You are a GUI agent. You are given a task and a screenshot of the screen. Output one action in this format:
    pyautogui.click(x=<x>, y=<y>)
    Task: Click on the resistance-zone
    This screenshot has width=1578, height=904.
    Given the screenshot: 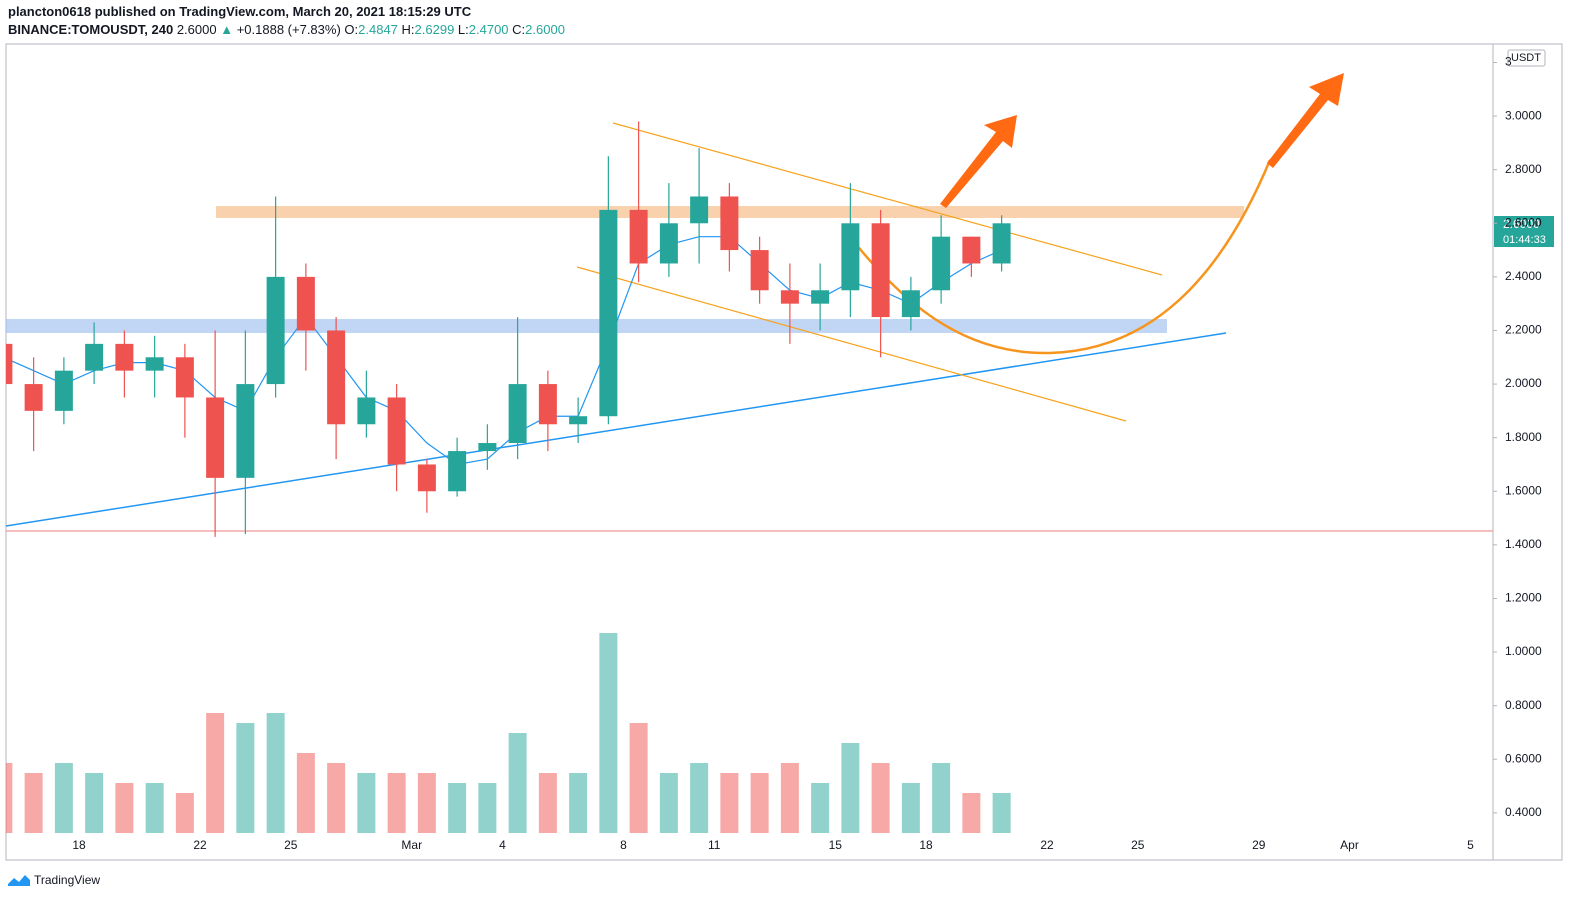 What is the action you would take?
    pyautogui.click(x=730, y=212)
    